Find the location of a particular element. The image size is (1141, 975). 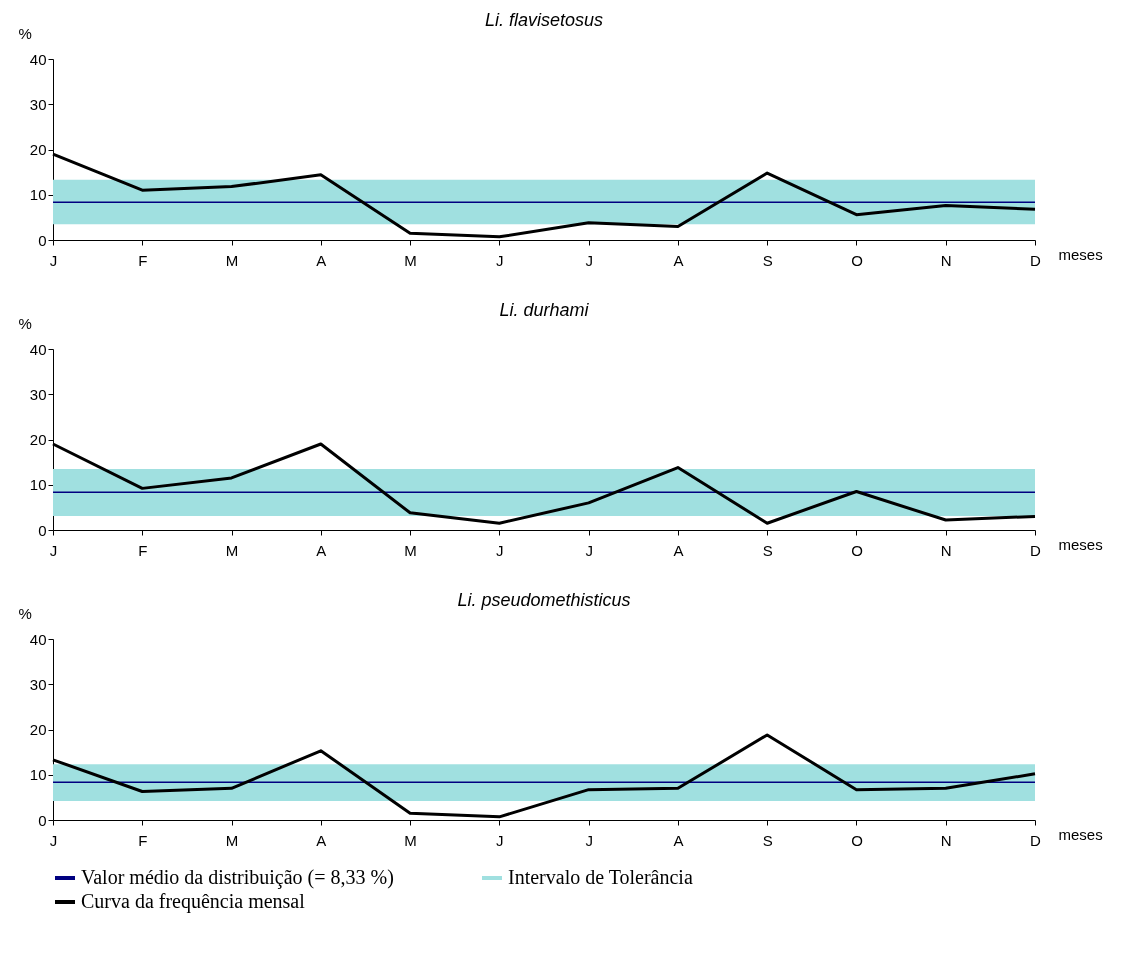

chart-title: Li. flavisetosus is located at coordinates (544, 20).